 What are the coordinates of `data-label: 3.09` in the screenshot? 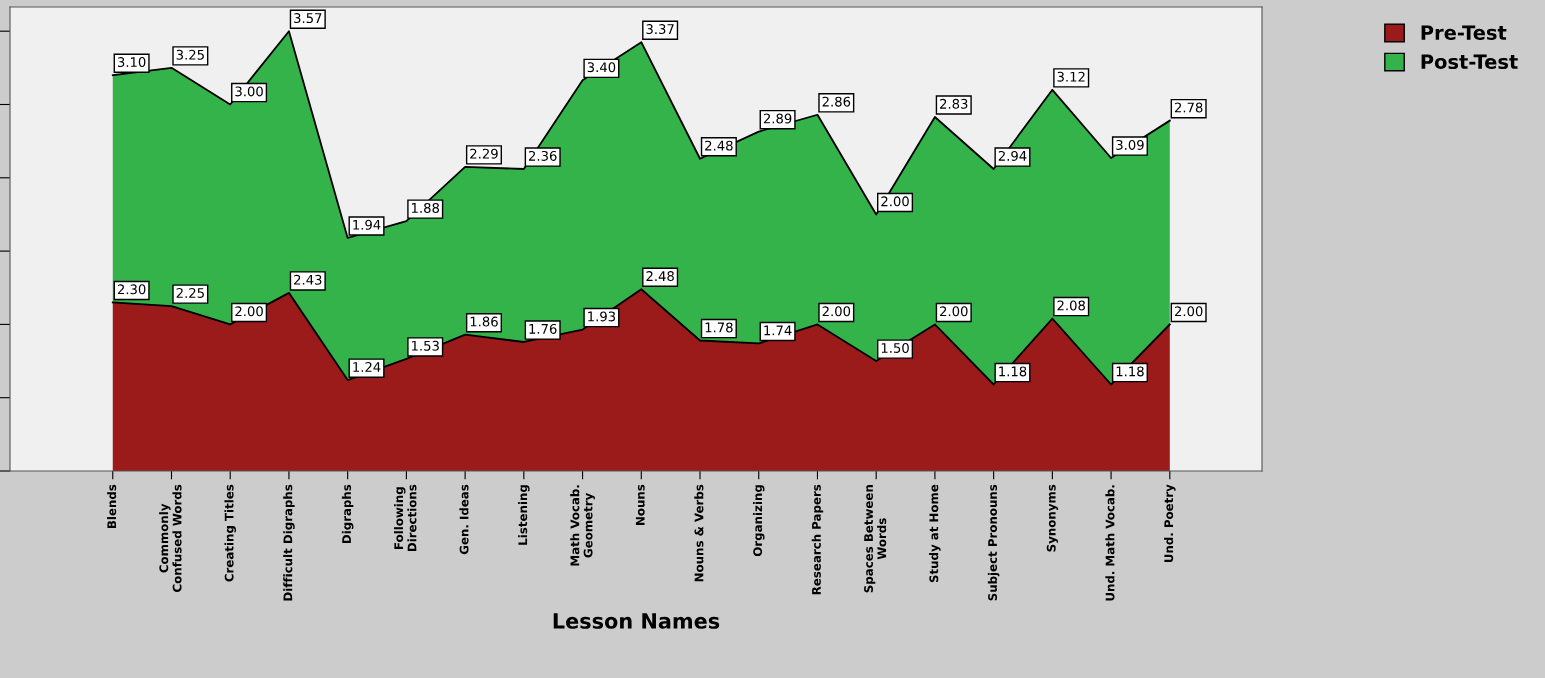 It's located at (1130, 144).